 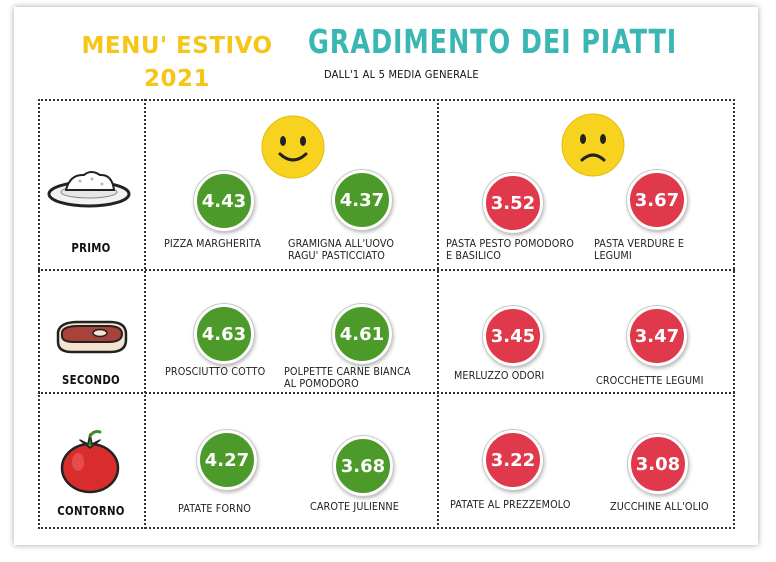 I want to click on score-badge: 4.27, so click(x=227, y=460).